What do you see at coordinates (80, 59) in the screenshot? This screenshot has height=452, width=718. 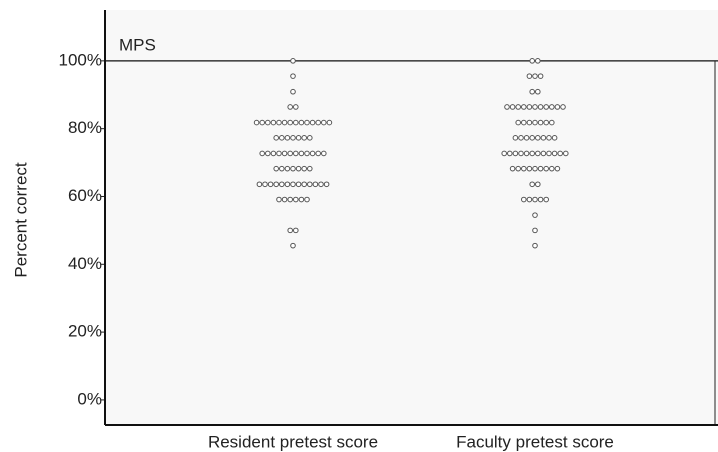 I see `y-tick-label: 100%` at bounding box center [80, 59].